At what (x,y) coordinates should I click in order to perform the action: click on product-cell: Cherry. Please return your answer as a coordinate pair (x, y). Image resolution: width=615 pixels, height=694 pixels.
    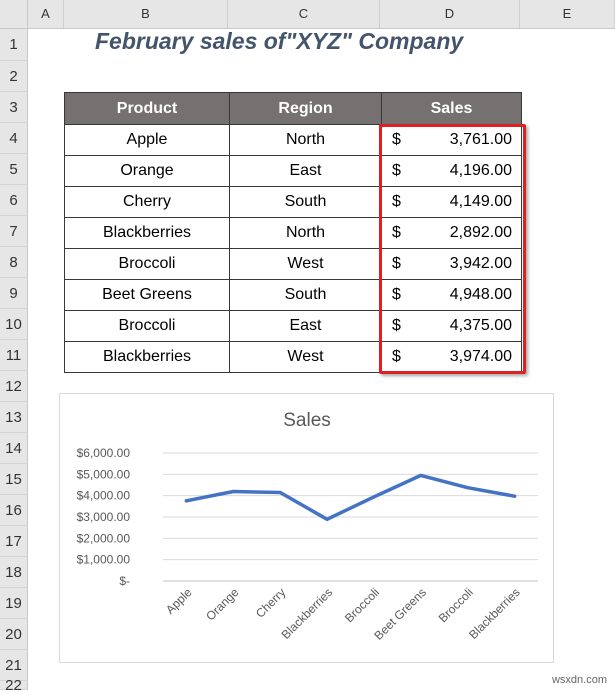
    Looking at the image, I should click on (147, 202).